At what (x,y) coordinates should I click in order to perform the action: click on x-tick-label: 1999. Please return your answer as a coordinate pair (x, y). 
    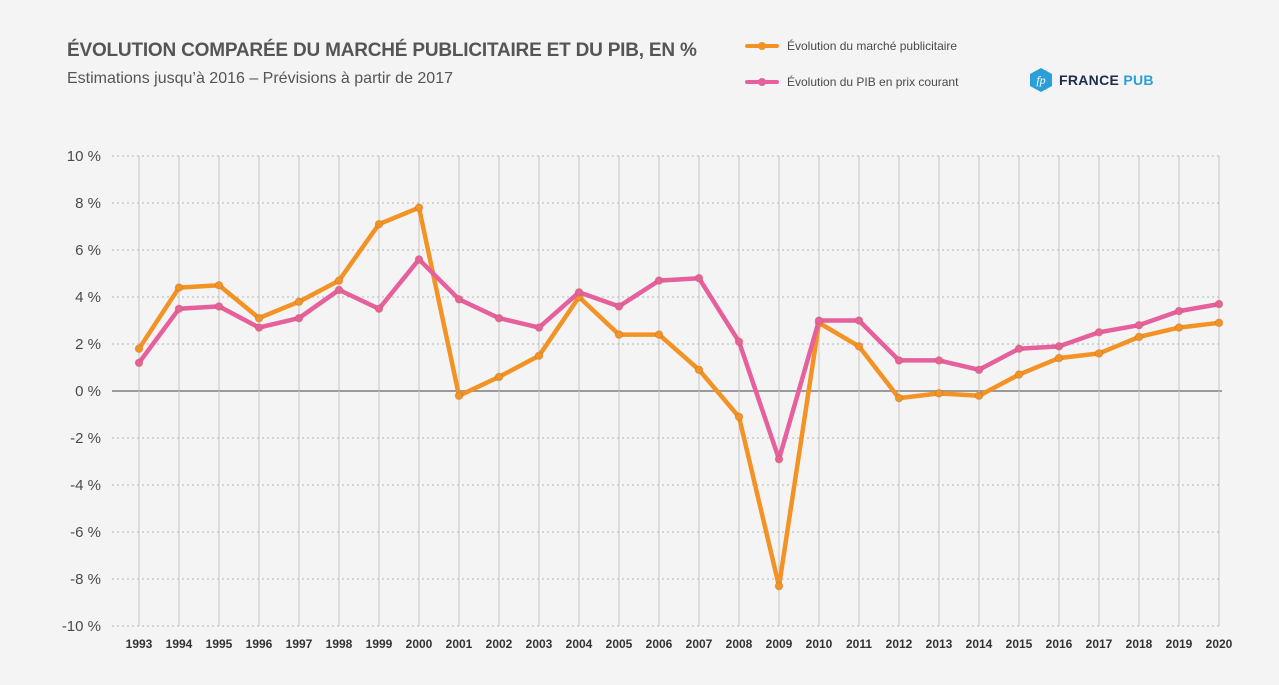
    Looking at the image, I should click on (379, 644).